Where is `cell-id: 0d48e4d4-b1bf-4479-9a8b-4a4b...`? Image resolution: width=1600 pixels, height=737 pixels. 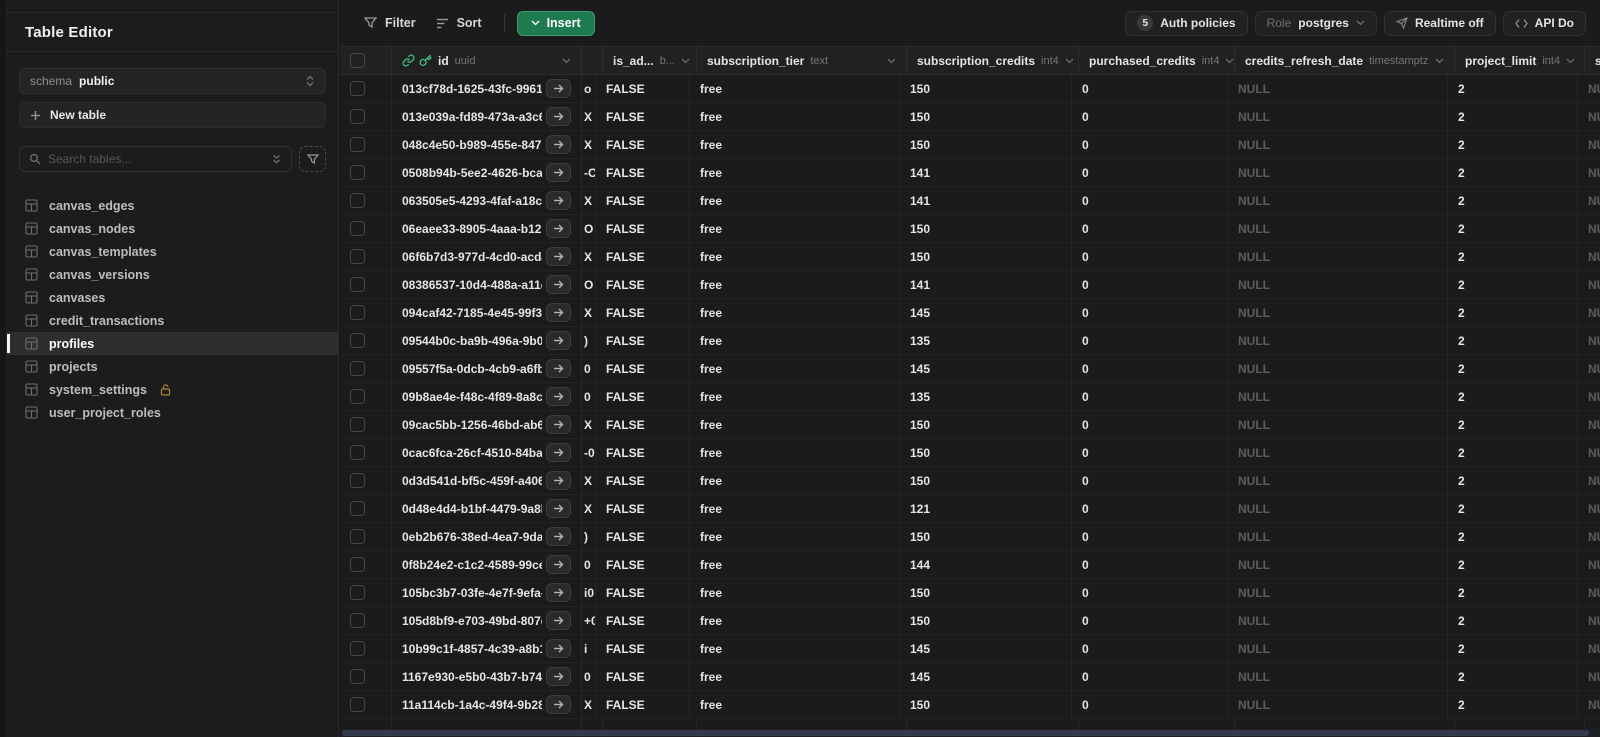
cell-id: 0d48e4d4-b1bf-4479-9a8b-4a4b... is located at coordinates (487, 508).